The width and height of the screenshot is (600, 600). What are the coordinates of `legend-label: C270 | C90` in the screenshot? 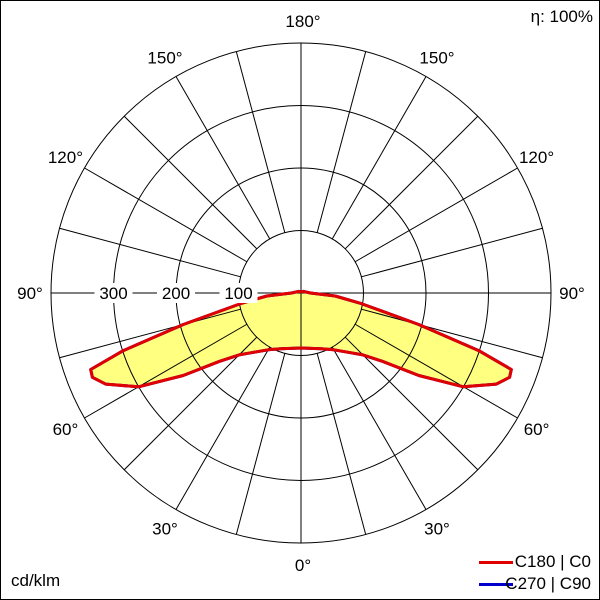 It's located at (548, 583).